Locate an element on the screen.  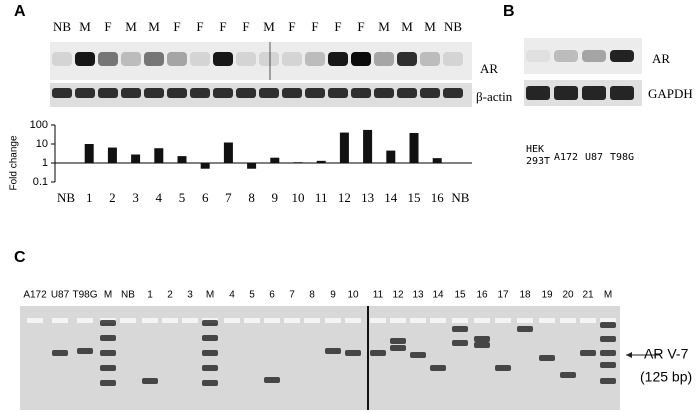
x-tick-label: 12 is located at coordinates (344, 197).